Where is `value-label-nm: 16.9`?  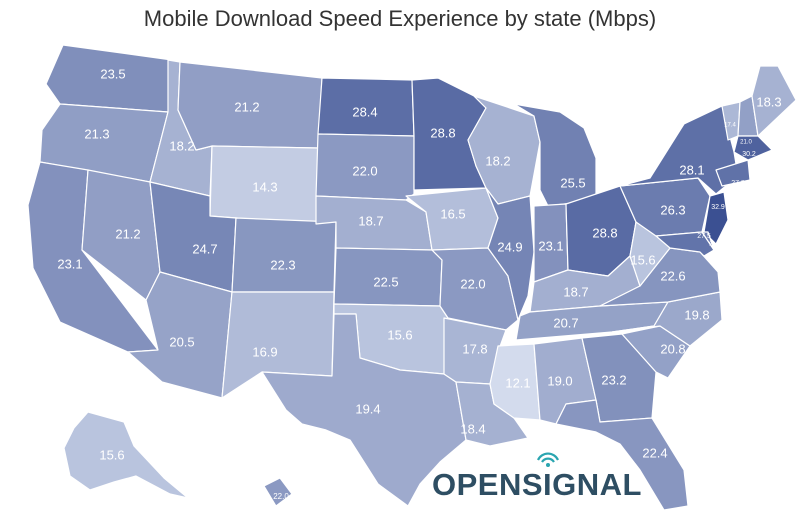
value-label-nm: 16.9 is located at coordinates (264, 351).